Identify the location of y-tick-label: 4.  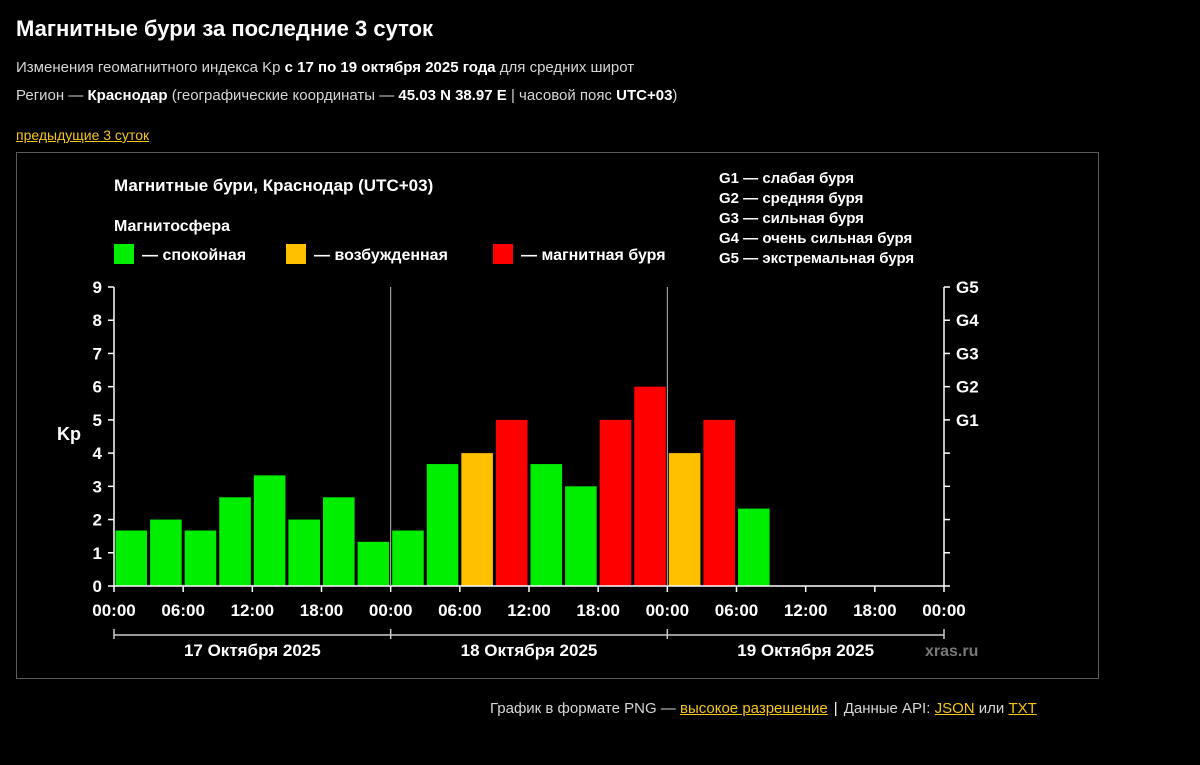
(98, 453).